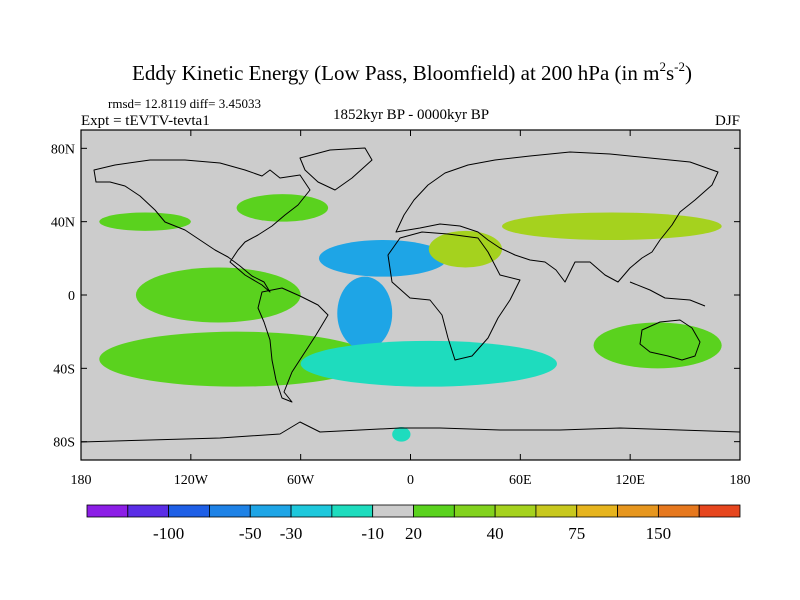  Describe the element at coordinates (291, 533) in the screenshot. I see `colorbar-label: -30` at that location.